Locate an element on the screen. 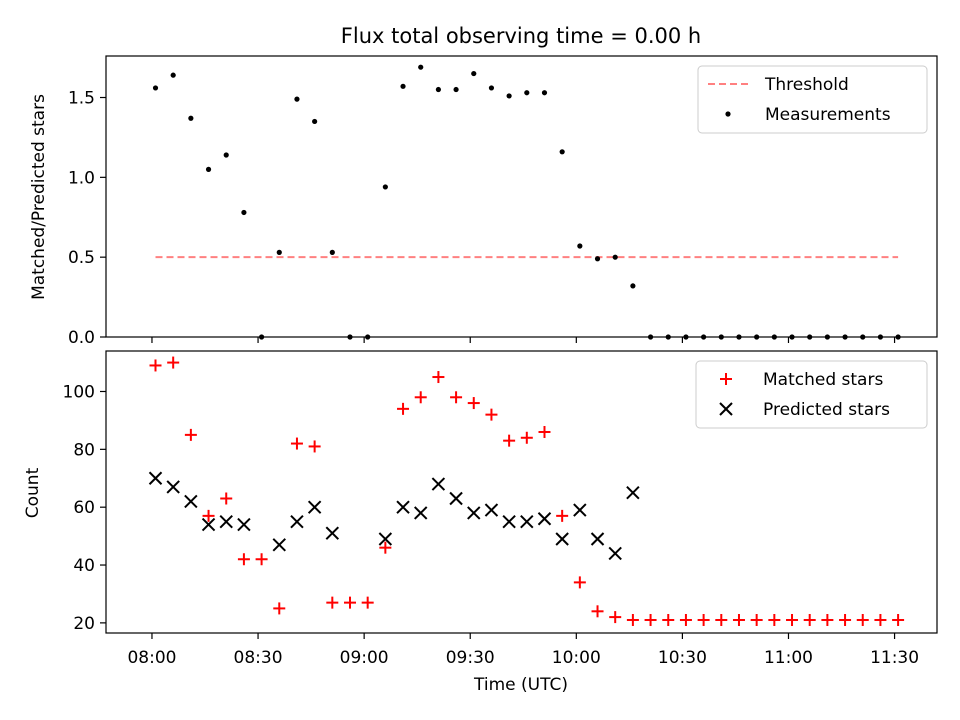 Image resolution: width=960 pixels, height=720 pixels. x-tick-label: 08:00 is located at coordinates (151, 658).